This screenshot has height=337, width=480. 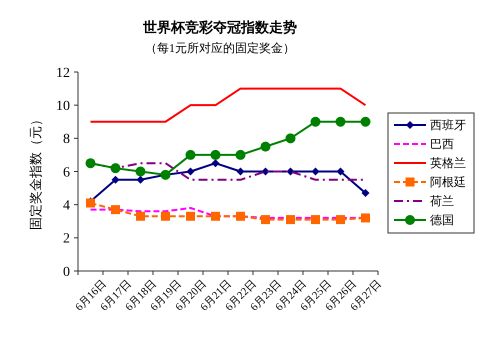 I want to click on y-tick-label: 4, so click(x=66, y=206).